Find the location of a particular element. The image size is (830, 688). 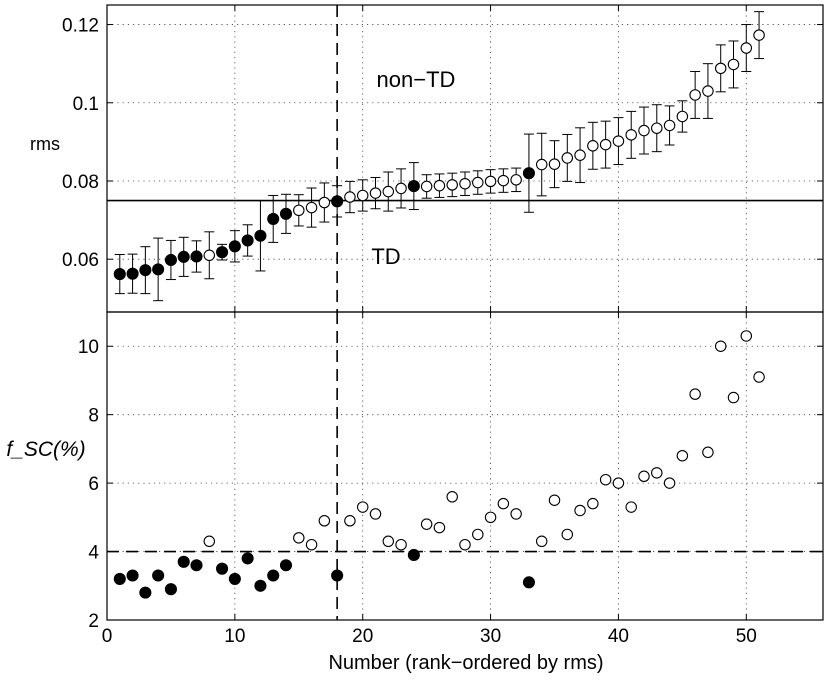

top-y-axis-label: rms is located at coordinates (45, 144).